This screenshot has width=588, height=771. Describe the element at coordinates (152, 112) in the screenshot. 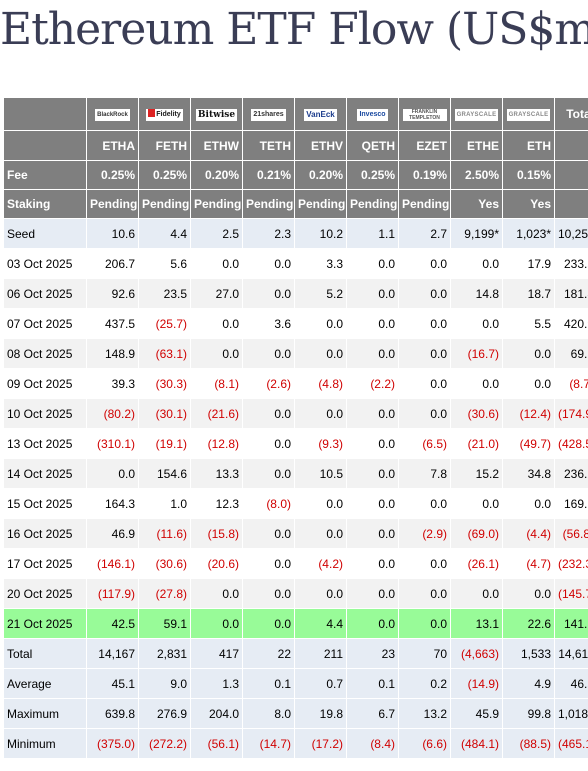

I see `fidelity-mark-icon` at that location.